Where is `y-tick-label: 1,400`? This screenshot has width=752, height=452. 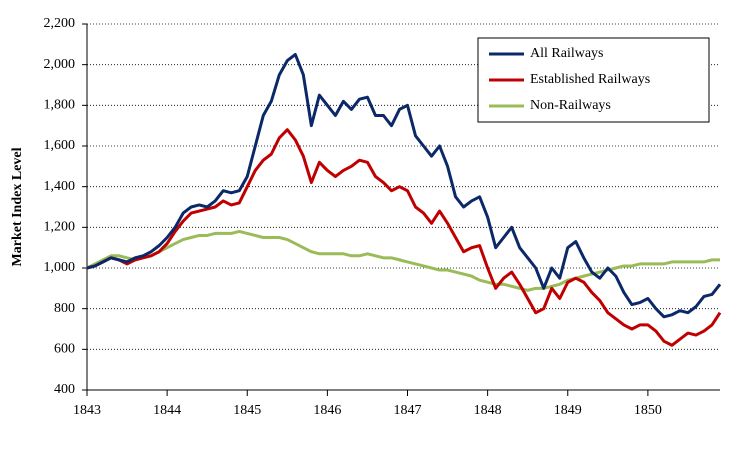 y-tick-label: 1,400 is located at coordinates (60, 186).